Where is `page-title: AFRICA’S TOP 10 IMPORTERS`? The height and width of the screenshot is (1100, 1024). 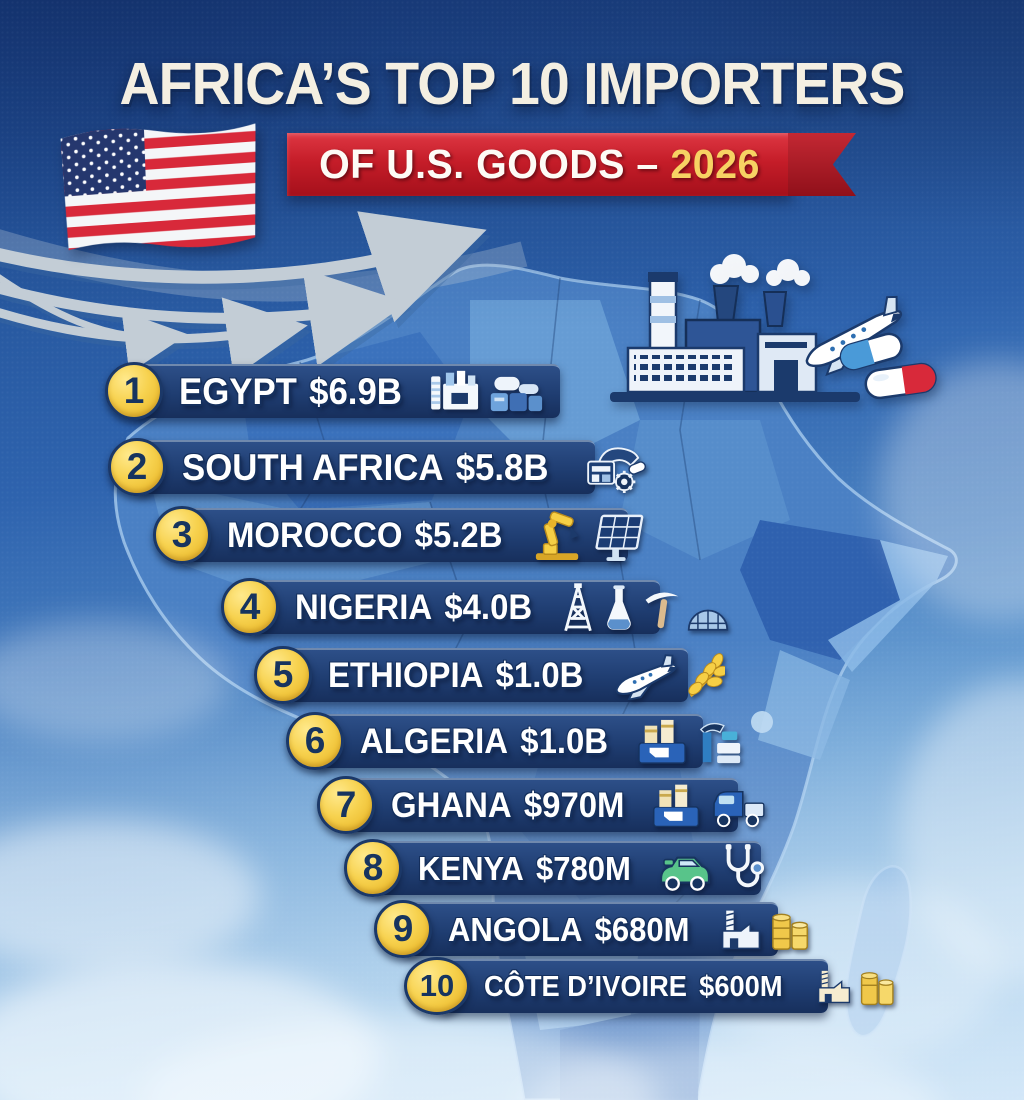
page-title: AFRICA’S TOP 10 IMPORTERS is located at coordinates (512, 84).